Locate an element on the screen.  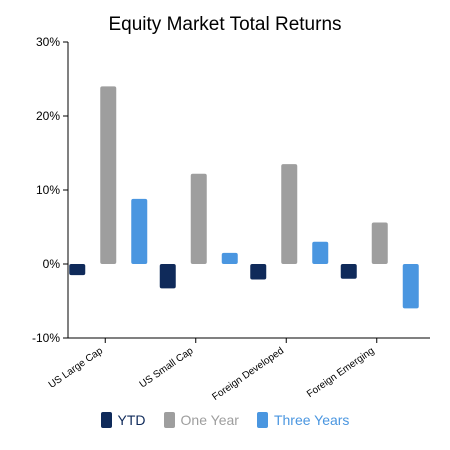
x-category-label: Foreign Developed is located at coordinates (248, 373).